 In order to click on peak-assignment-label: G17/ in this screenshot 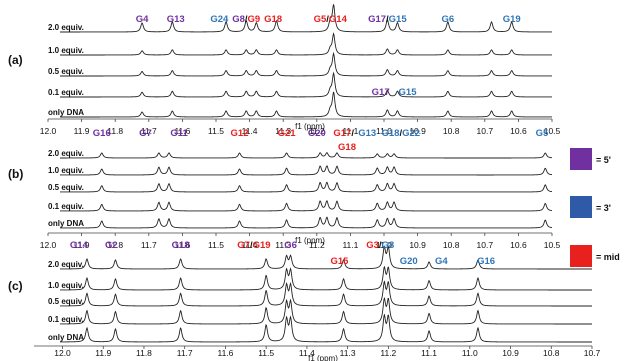, I will do `click(343, 133)`.